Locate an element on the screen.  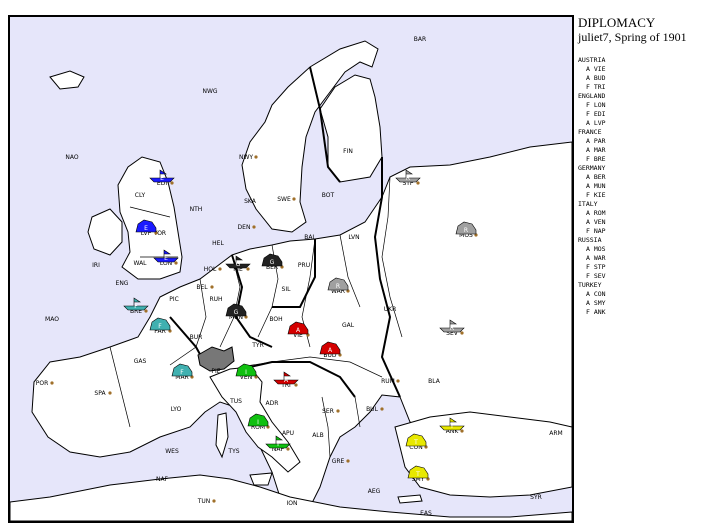
province-label: APU is located at coordinates (288, 433).